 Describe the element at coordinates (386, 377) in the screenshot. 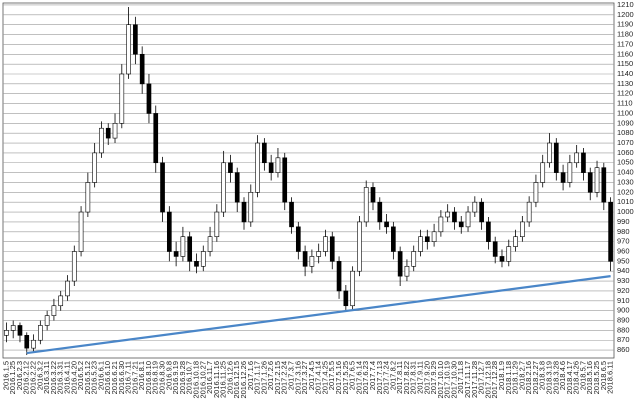

I see `x-tick-label: 2017.7.24` at that location.